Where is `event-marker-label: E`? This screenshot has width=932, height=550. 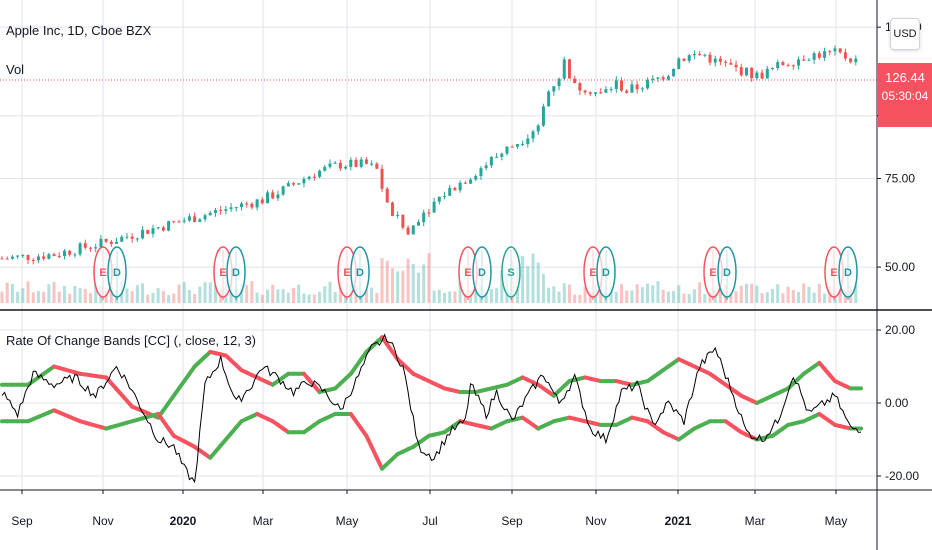
event-marker-label: E is located at coordinates (346, 273).